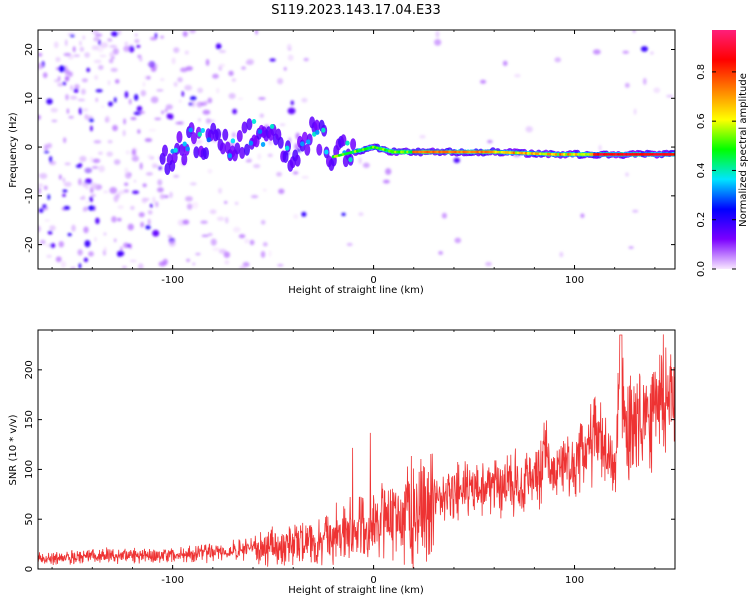 This screenshot has width=750, height=600. Describe the element at coordinates (13, 449) in the screenshot. I see `snr-ylabel: SNR (10 * v/v)` at that location.